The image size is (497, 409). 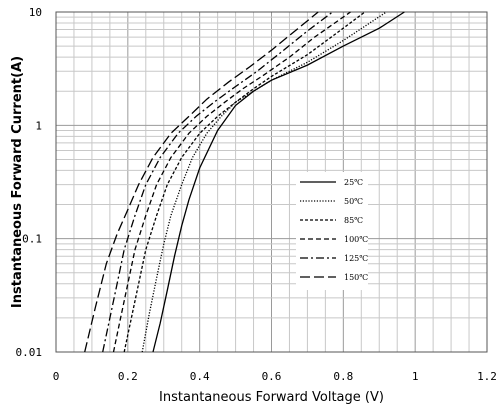 I want to click on y-tick-label: 0.01, so click(x=29, y=352).